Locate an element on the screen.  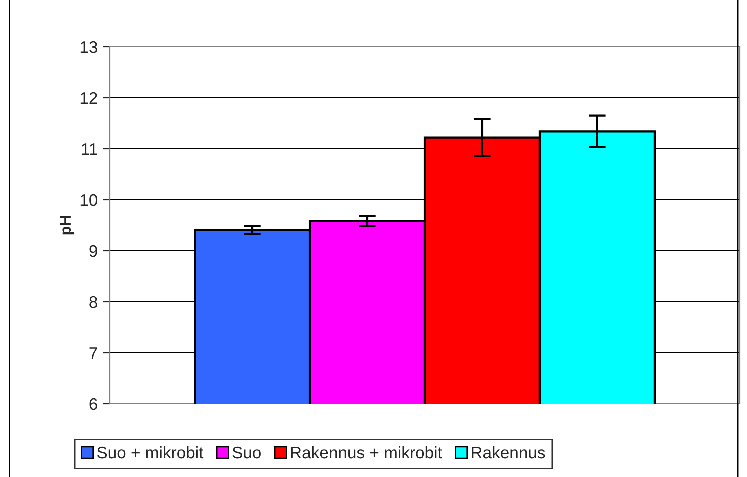
legend-label: Rakennus is located at coordinates (509, 452).